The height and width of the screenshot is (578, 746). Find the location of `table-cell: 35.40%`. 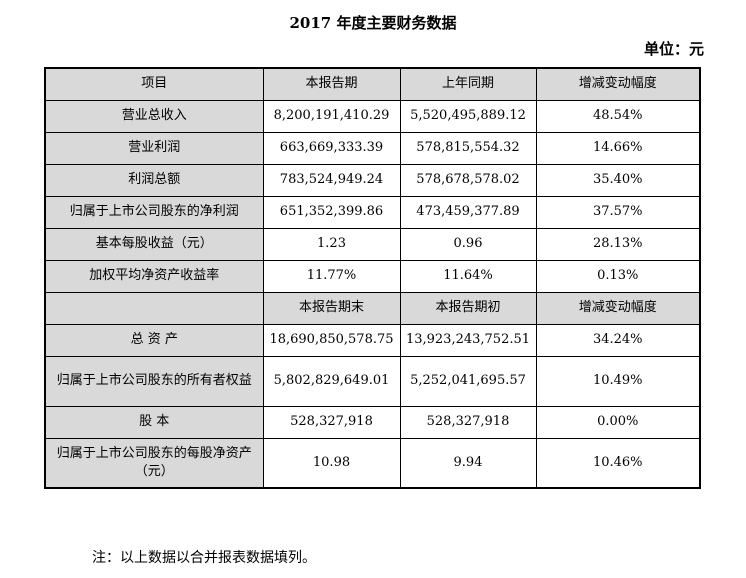

table-cell: 35.40% is located at coordinates (618, 180).